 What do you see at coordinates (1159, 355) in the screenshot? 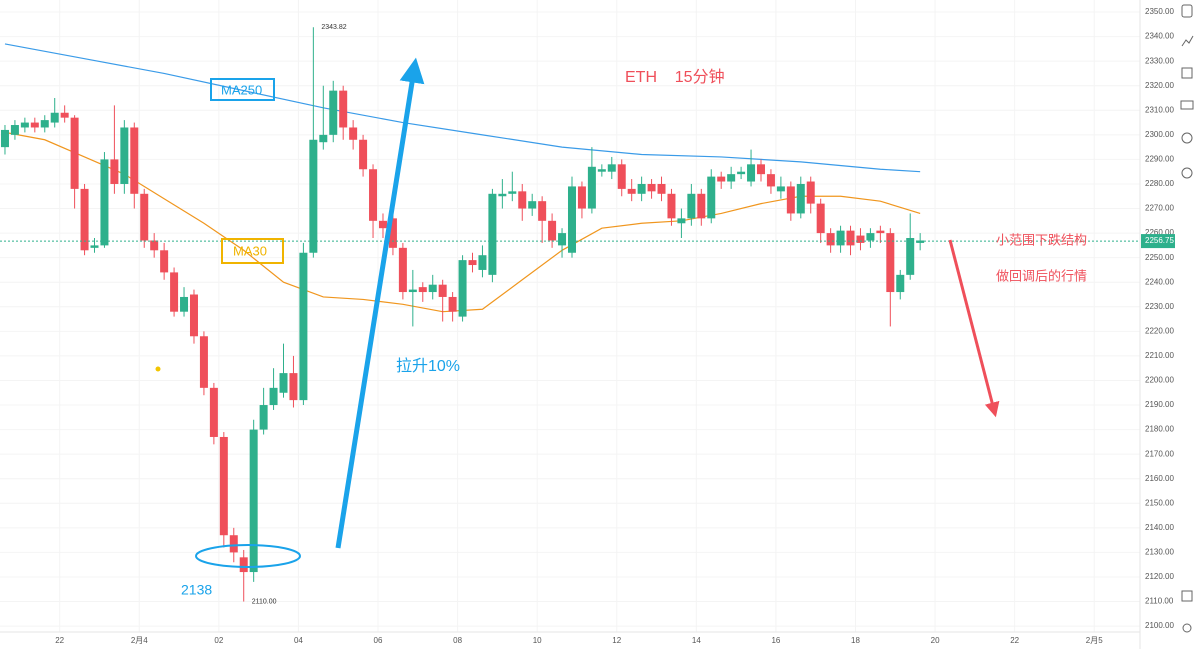
I see `y-tick-label: 2210.00` at bounding box center [1159, 355].